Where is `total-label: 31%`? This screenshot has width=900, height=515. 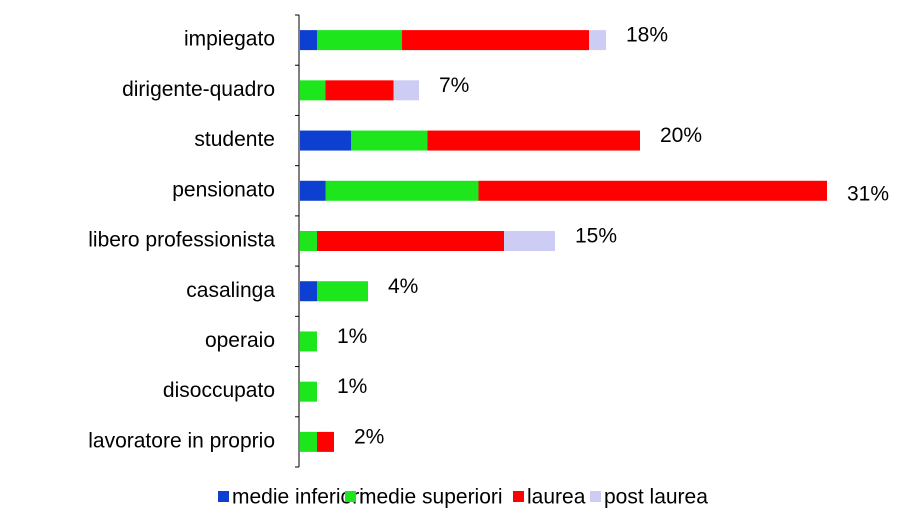 total-label: 31% is located at coordinates (868, 193).